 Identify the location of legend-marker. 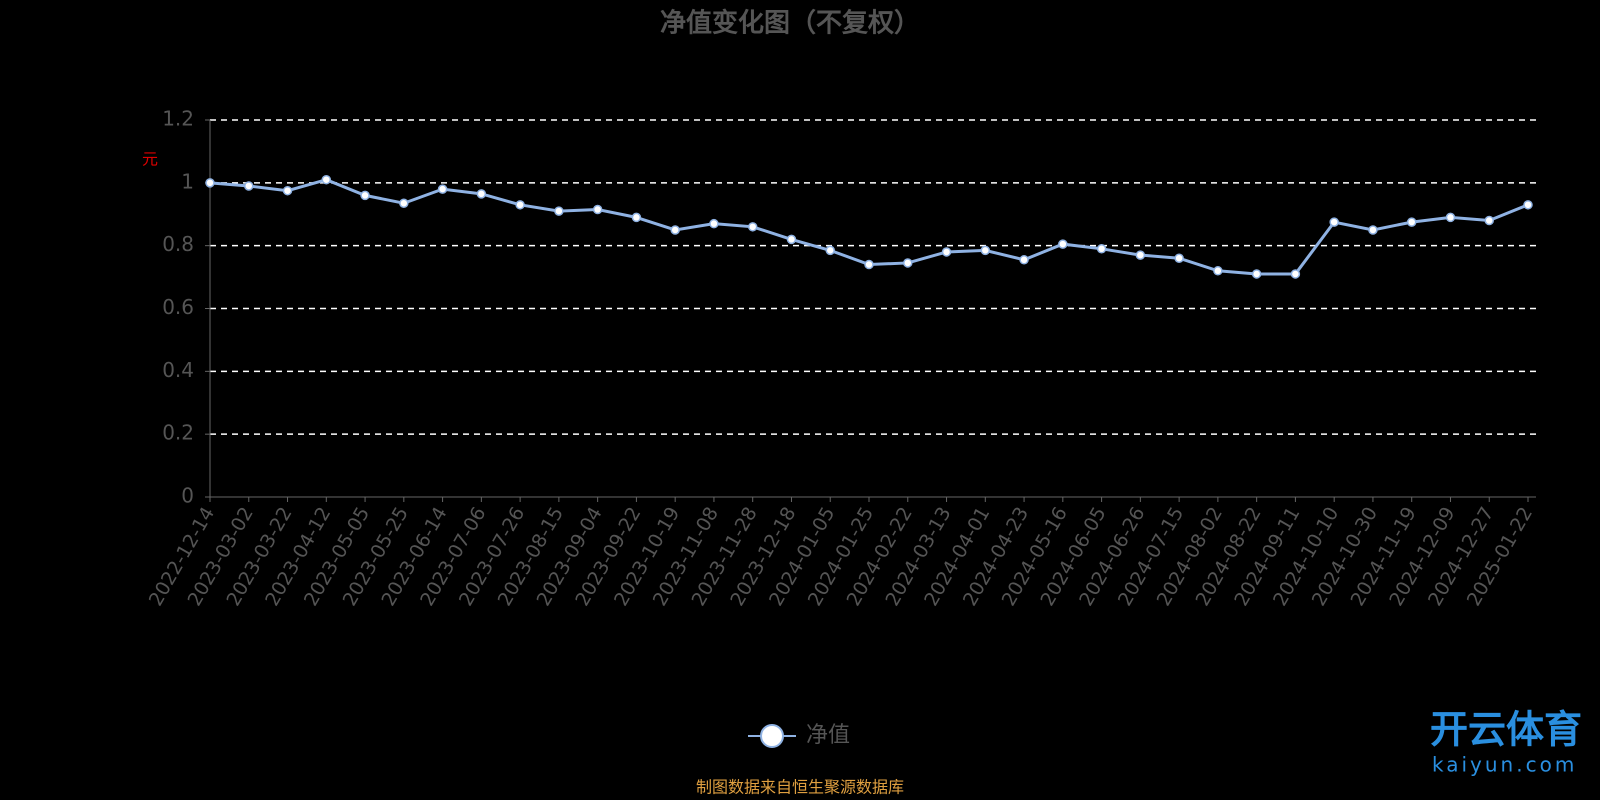
(772, 736).